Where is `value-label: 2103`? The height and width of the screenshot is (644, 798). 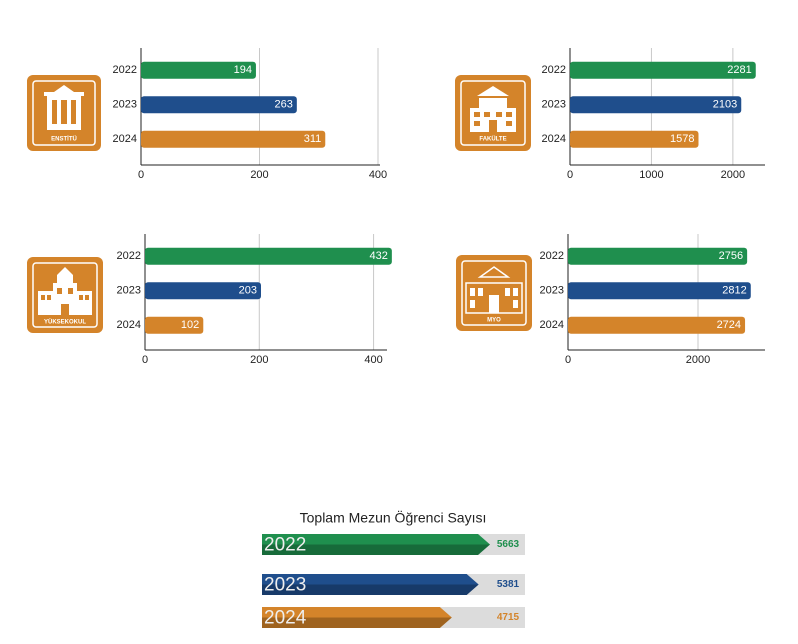
value-label: 2103 is located at coordinates (725, 105).